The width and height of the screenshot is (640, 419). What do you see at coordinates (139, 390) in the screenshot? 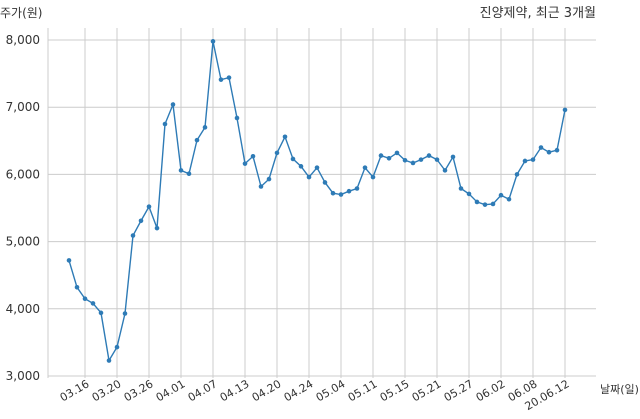
I see `x-tick-label: 03.26` at bounding box center [139, 390].